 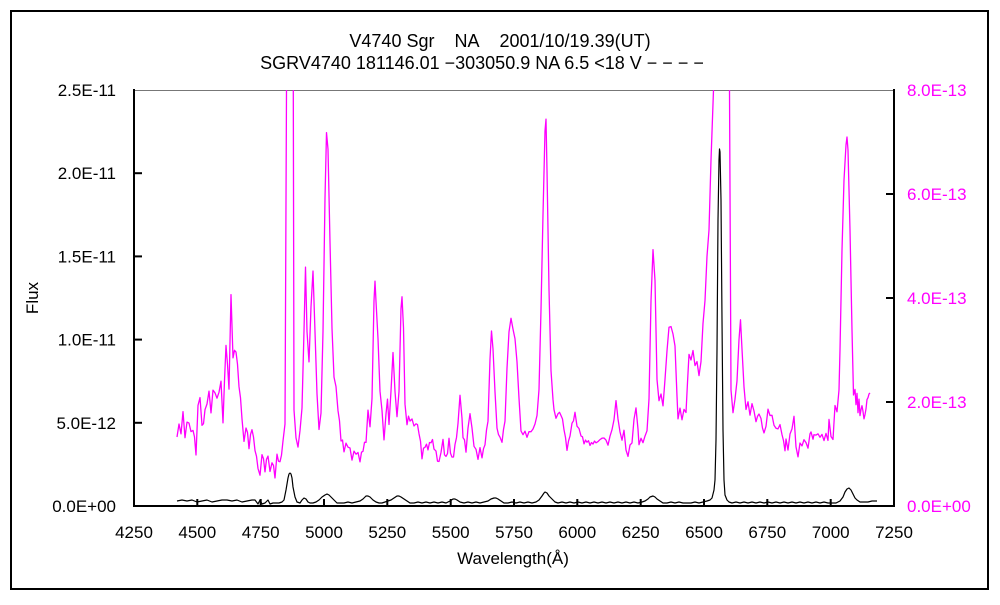 I want to click on svg-text: 5000, so click(x=324, y=532).